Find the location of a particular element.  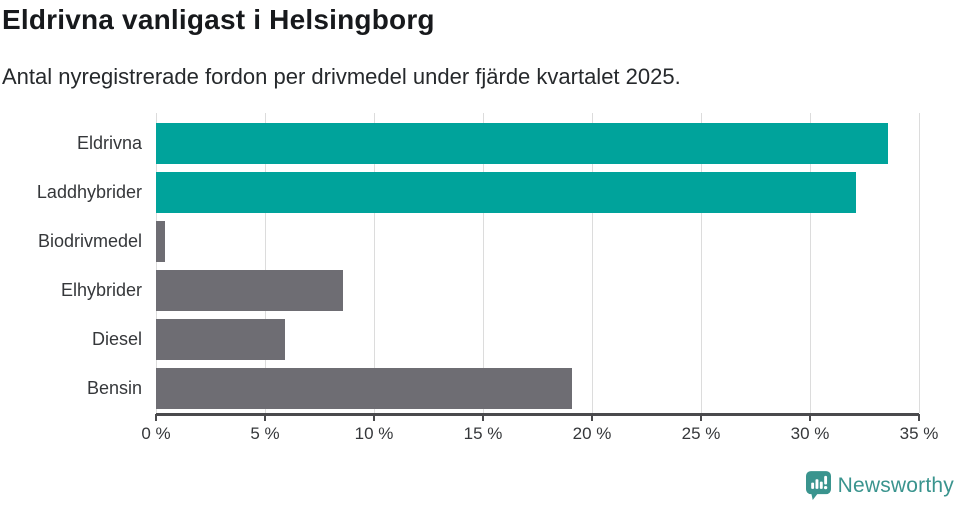

category-label-biodrivmedel: Biodrivmedel is located at coordinates (89, 241).